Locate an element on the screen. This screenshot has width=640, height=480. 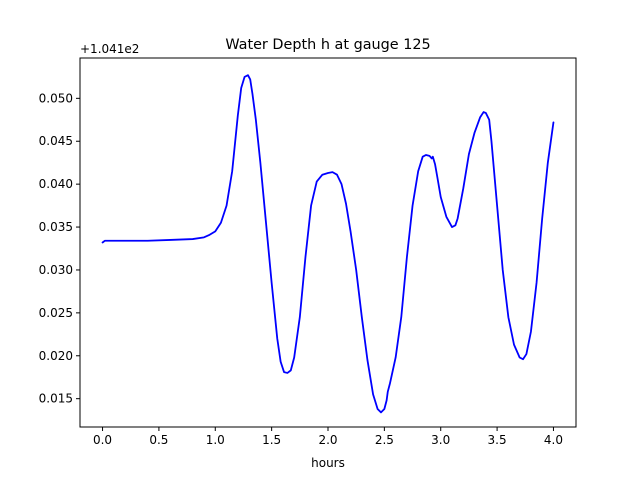
y-axis: 0.015 0.020 0.025 0.030 0.035 0.040 0.045 0.050 is located at coordinates (59, 248).